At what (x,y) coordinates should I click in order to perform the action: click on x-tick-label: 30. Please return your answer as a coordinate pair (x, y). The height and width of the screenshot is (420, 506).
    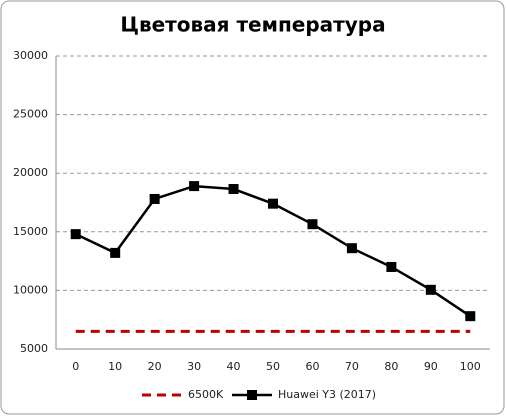
    Looking at the image, I should click on (194, 366).